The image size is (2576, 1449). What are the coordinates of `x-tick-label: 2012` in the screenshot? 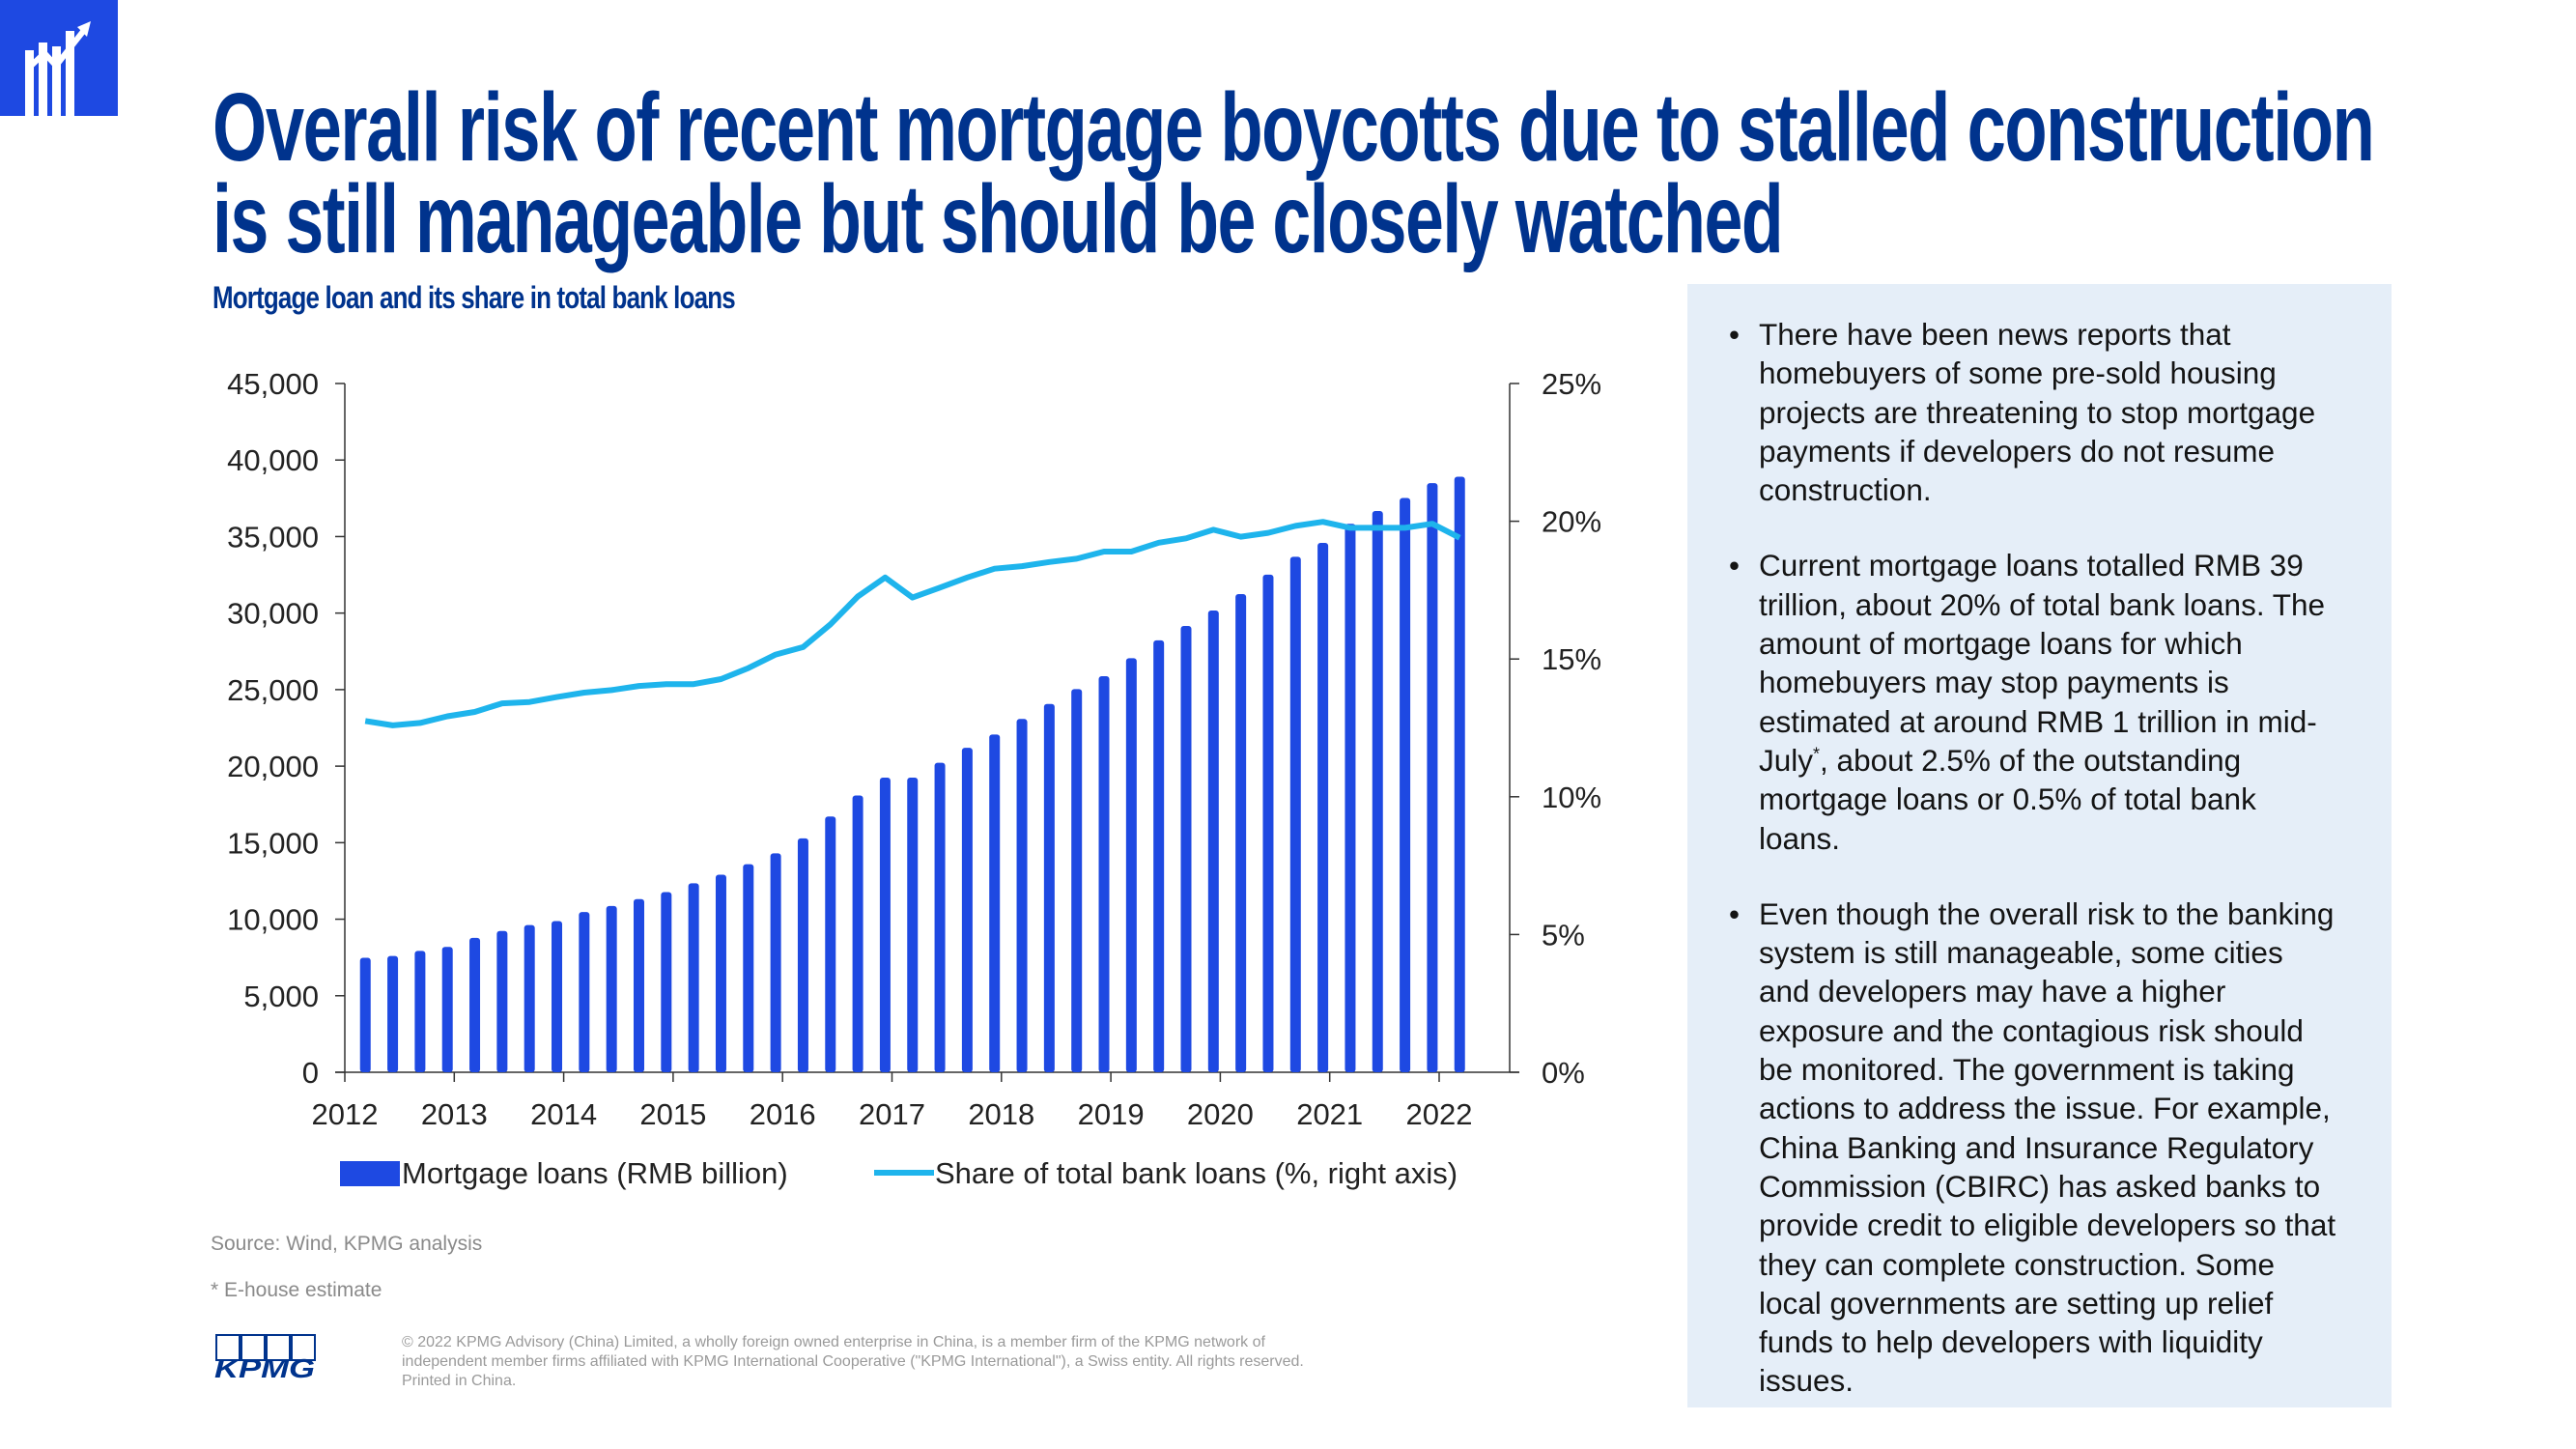 It's located at (345, 1114).